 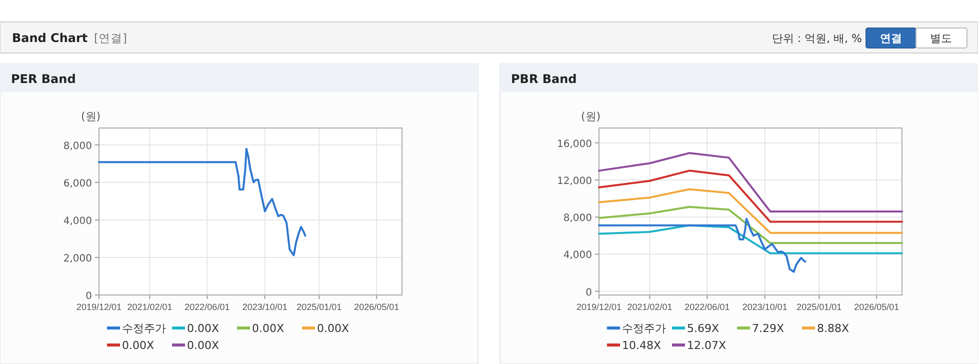 What do you see at coordinates (706, 345) in the screenshot?
I see `legend-label: 12.07X` at bounding box center [706, 345].